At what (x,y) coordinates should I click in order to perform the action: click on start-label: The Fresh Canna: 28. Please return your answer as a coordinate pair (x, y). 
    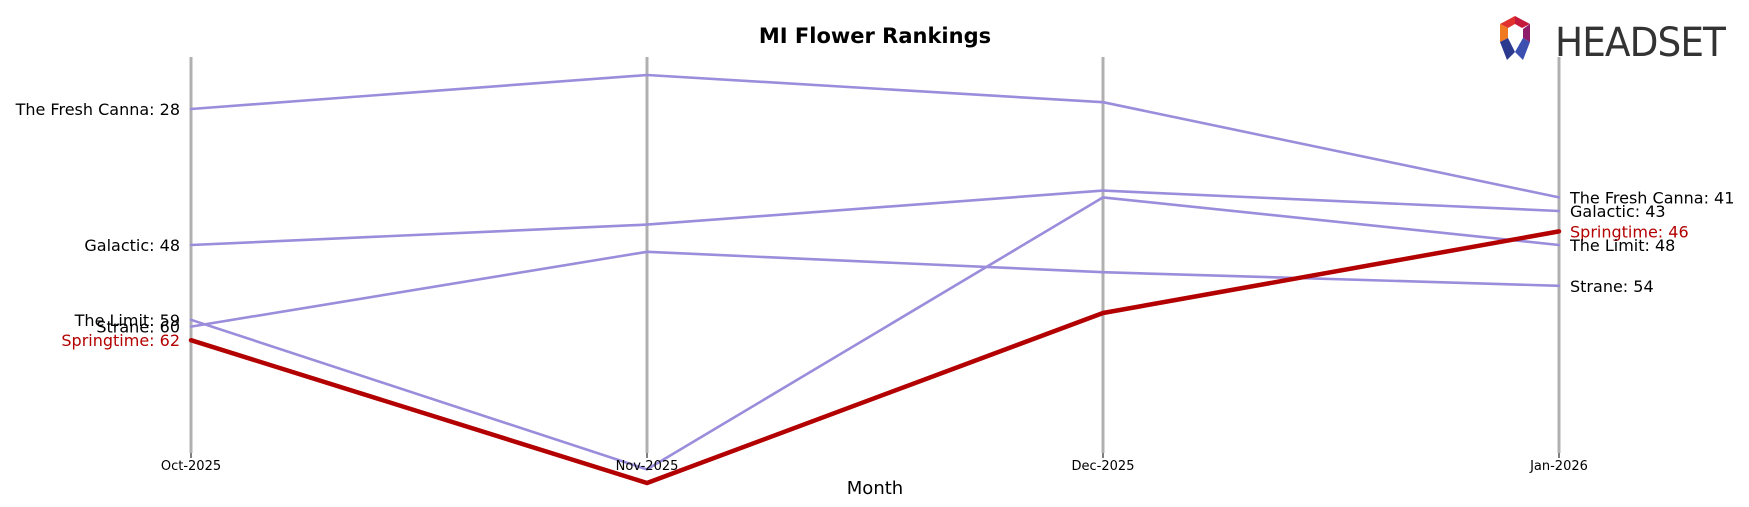
    Looking at the image, I should click on (97, 109).